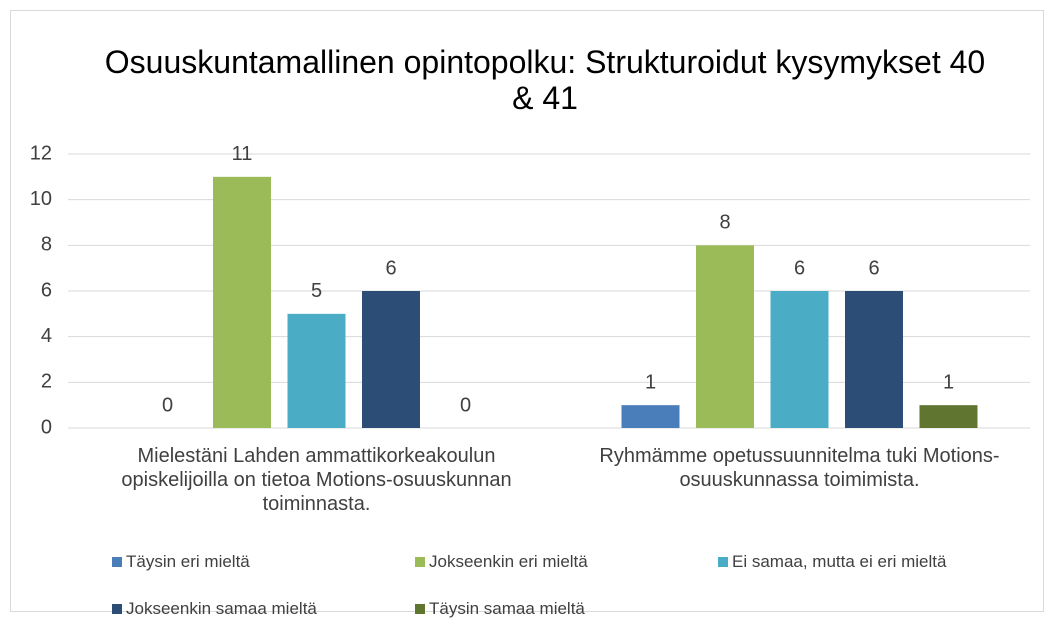 The height and width of the screenshot is (624, 1056). I want to click on y-tick-label: 10, so click(41, 199).